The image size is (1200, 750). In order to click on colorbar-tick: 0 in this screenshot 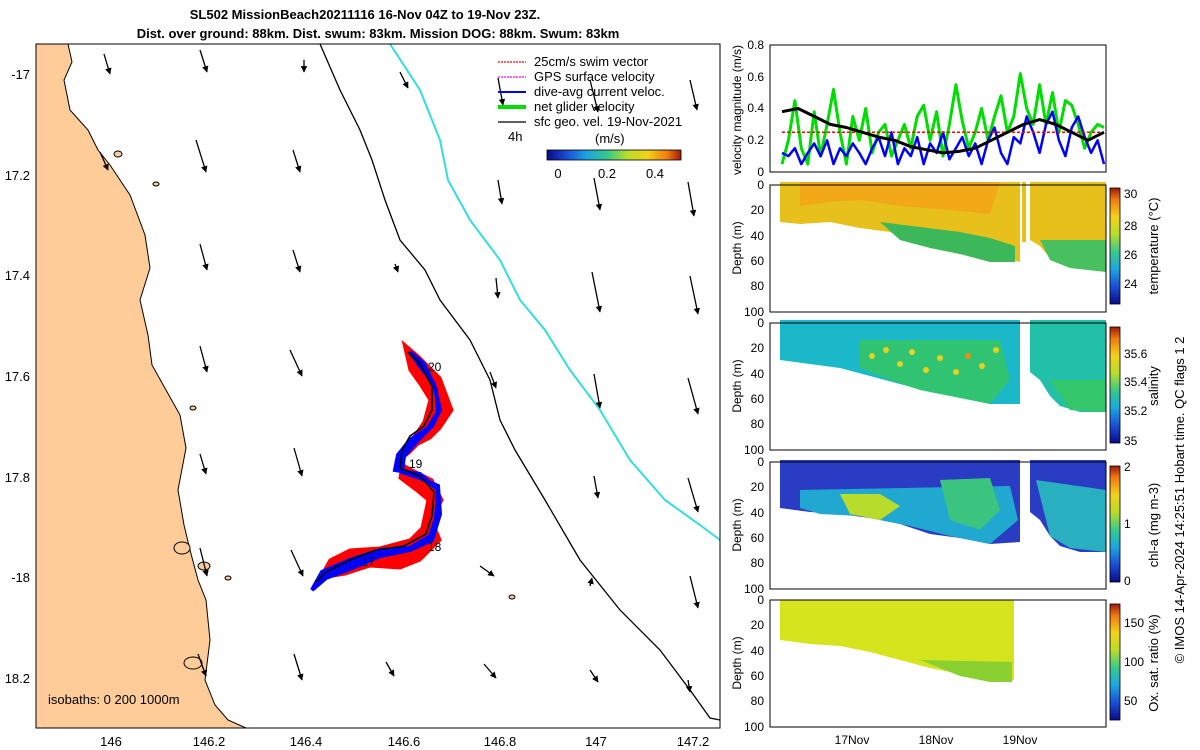, I will do `click(1127, 581)`.